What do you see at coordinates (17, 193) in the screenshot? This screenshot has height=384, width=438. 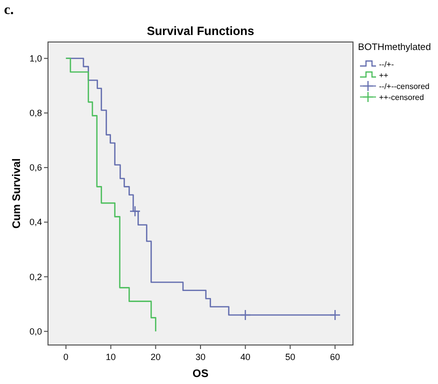 I see `y-axis-title: Cum Survival` at bounding box center [17, 193].